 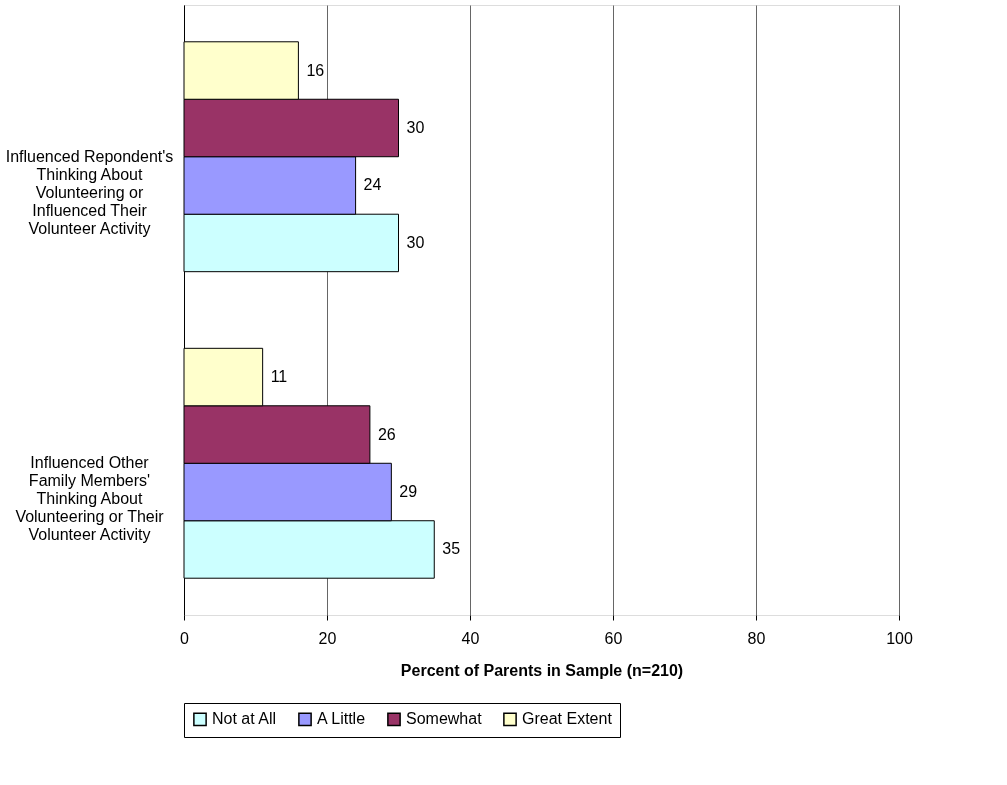 I want to click on data-label: 26, so click(x=386, y=434).